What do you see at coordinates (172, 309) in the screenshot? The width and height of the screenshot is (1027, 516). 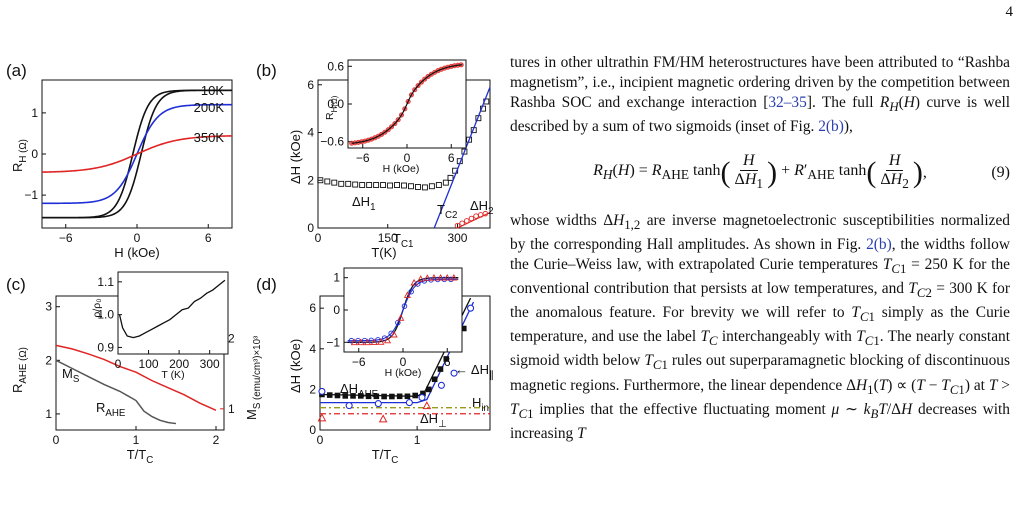 I see `panel-c-inset-curve` at bounding box center [172, 309].